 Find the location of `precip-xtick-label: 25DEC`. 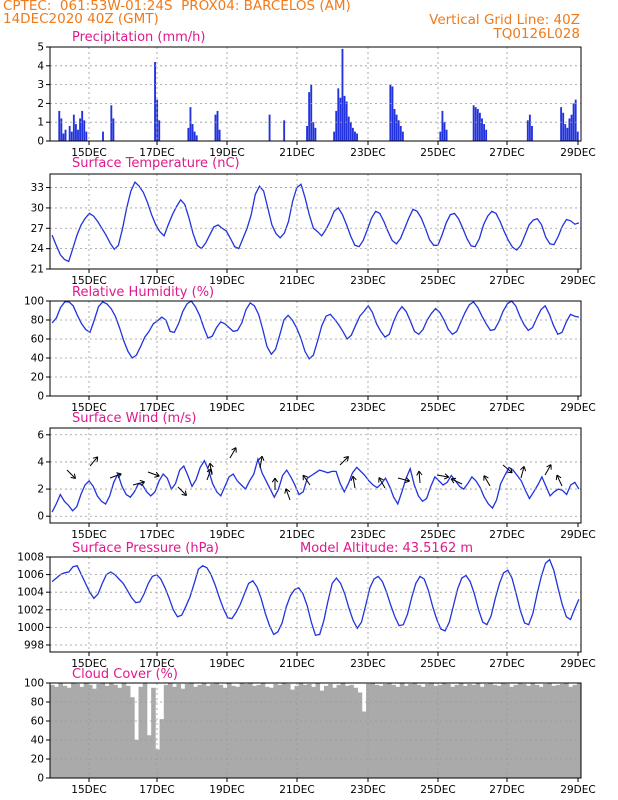

precip-xtick-label: 25DEC is located at coordinates (437, 153).